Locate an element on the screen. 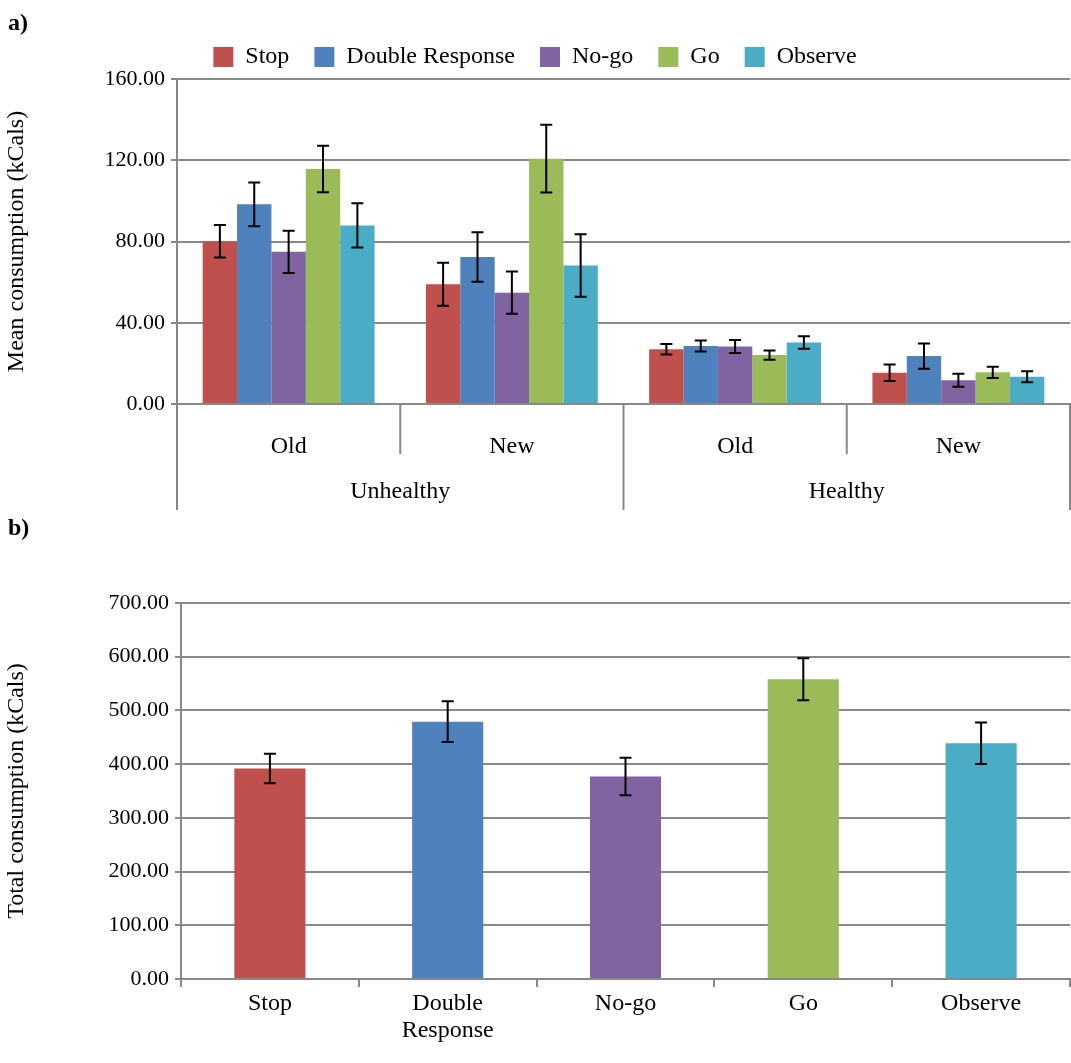  y-tick-label: 300.00 is located at coordinates (138, 816).